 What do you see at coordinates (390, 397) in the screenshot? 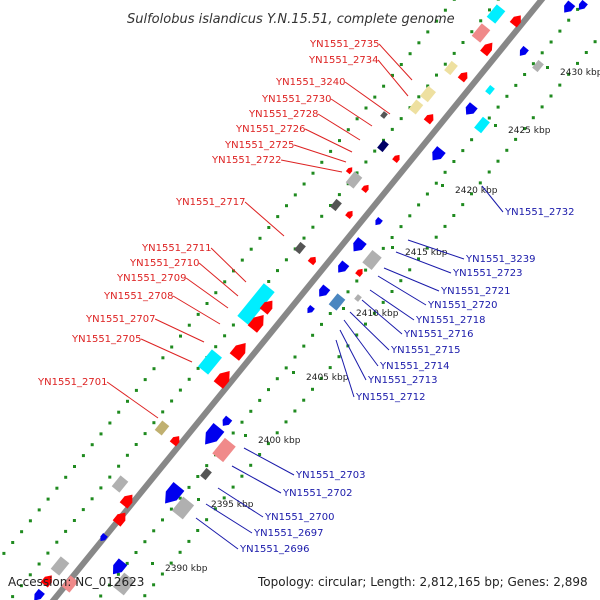
I see `gene-label-reverse: YN1551_2712` at bounding box center [390, 397].